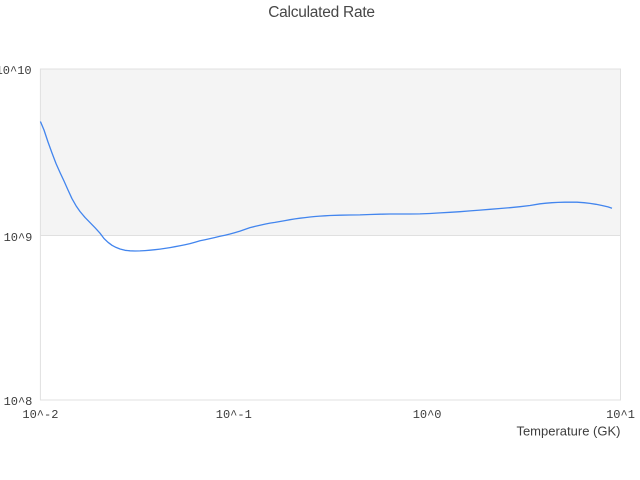 The image size is (640, 480). Describe the element at coordinates (620, 415) in the screenshot. I see `svg-text: 10^1` at that location.